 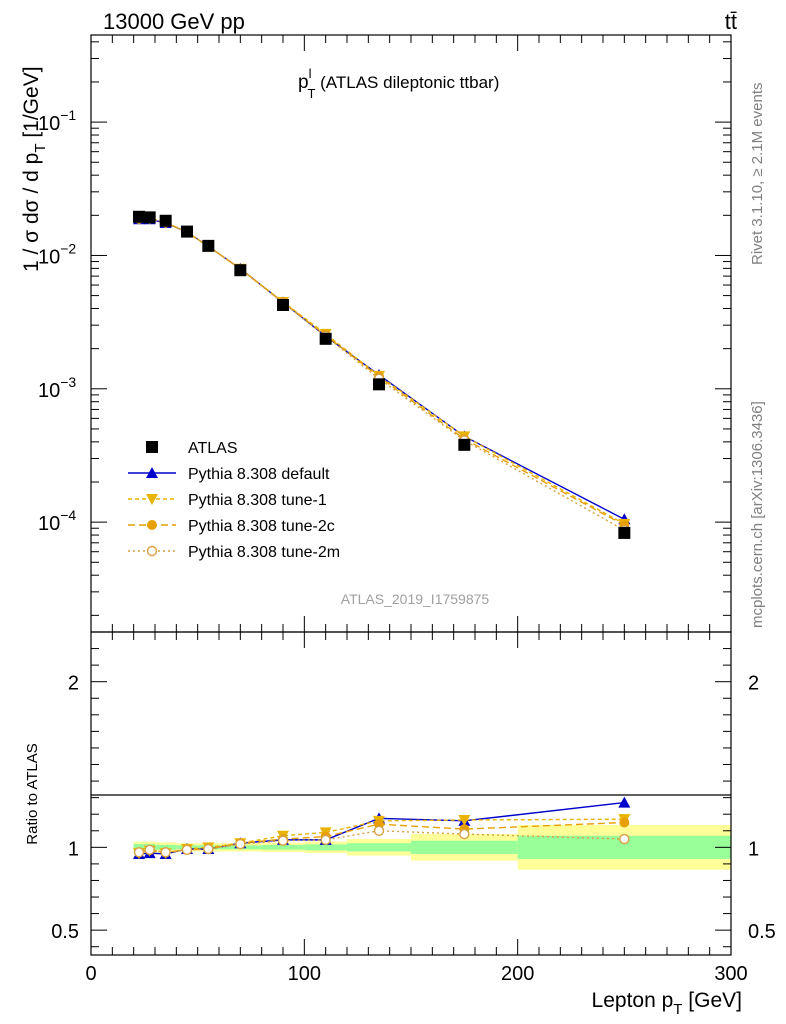 What do you see at coordinates (261, 526) in the screenshot?
I see `legend-label-2: Pythia 8.308 tune-2c` at bounding box center [261, 526].